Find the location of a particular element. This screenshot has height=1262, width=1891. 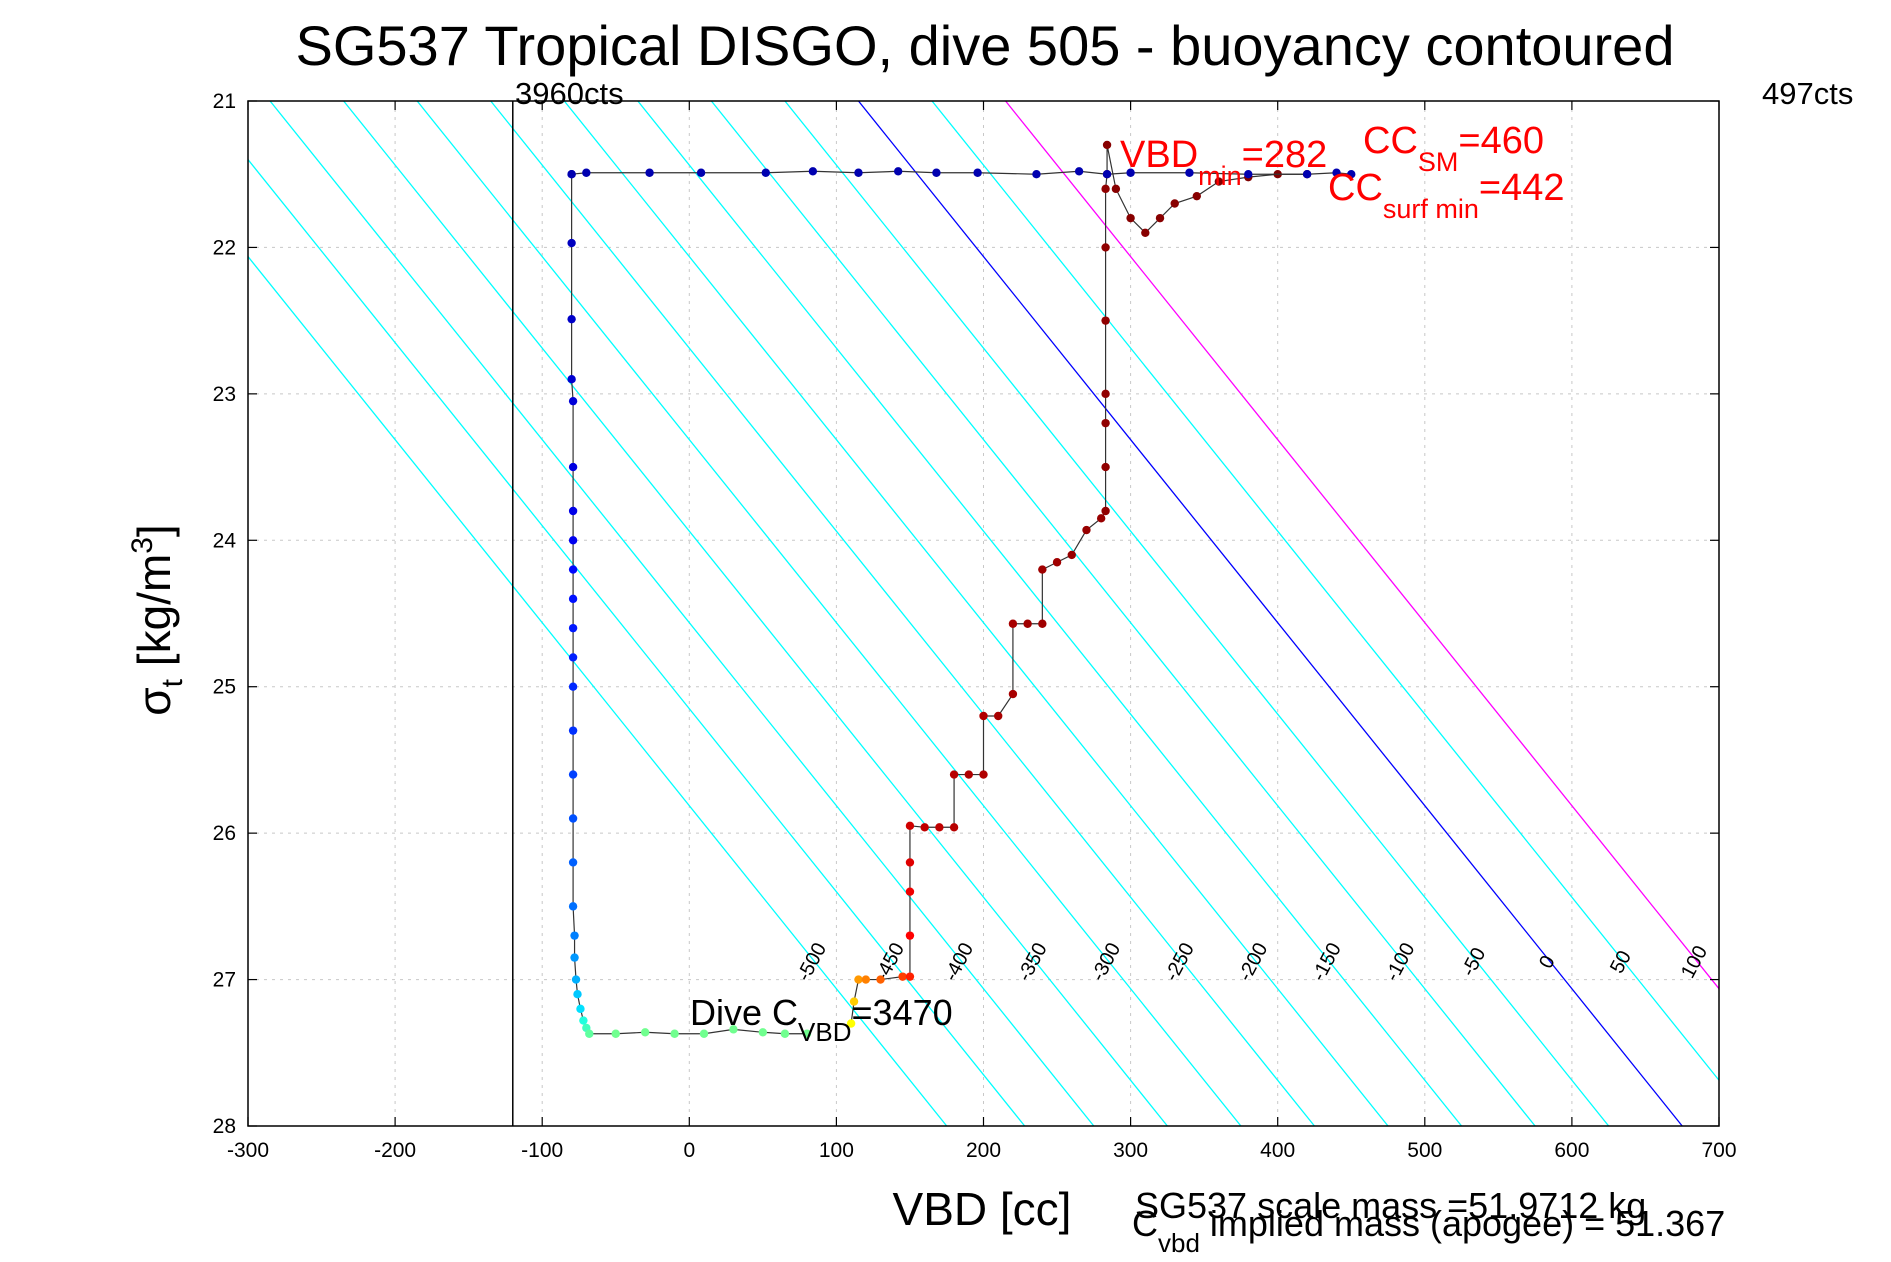

corner-left-label: 3960cts is located at coordinates (569, 93).